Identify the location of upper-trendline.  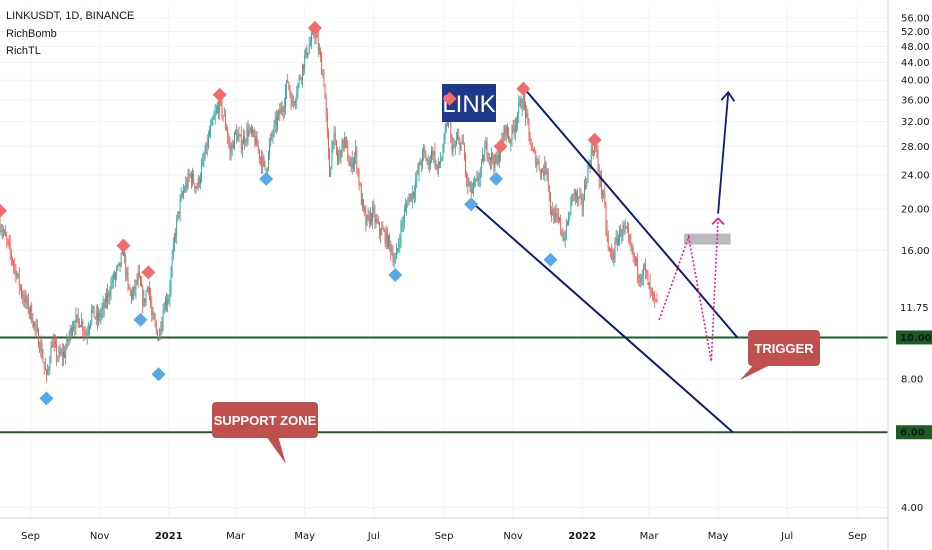
(630, 212).